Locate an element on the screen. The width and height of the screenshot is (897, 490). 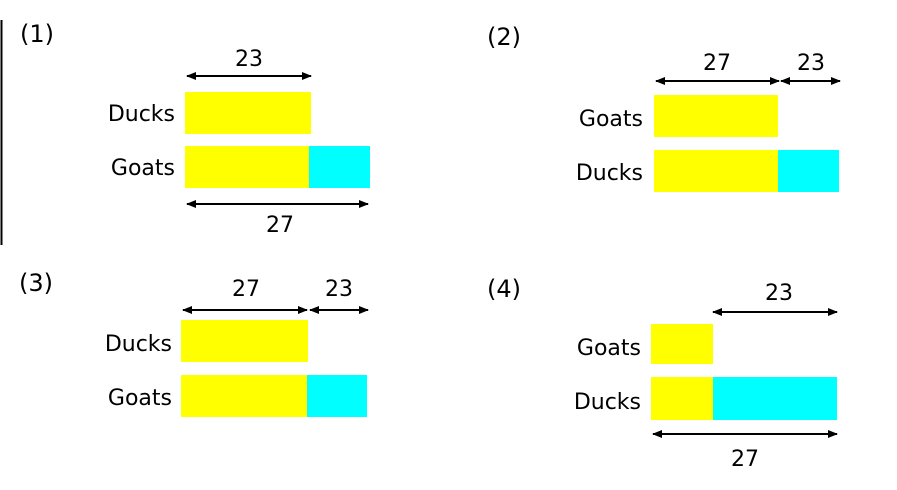
panel-2: (2) 27 23 Goats Ducks is located at coordinates (664, 107).